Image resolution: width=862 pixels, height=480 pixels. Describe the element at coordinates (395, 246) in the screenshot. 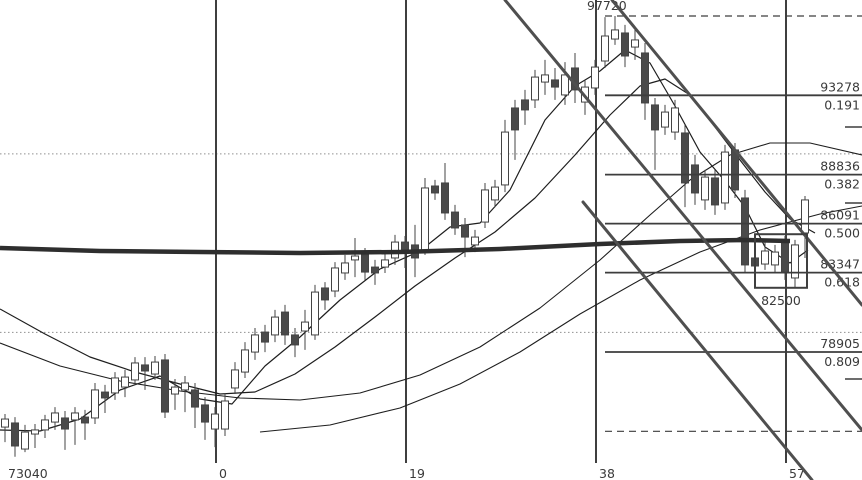

I see `ma-thick-line` at that location.